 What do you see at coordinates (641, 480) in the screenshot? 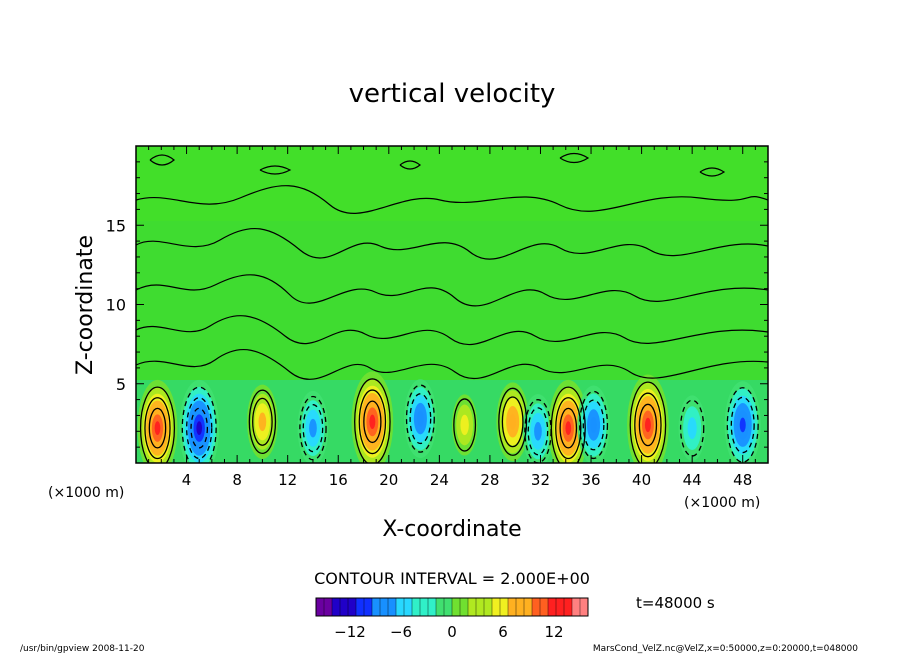
I see `x-tick-label: 40` at bounding box center [641, 480].